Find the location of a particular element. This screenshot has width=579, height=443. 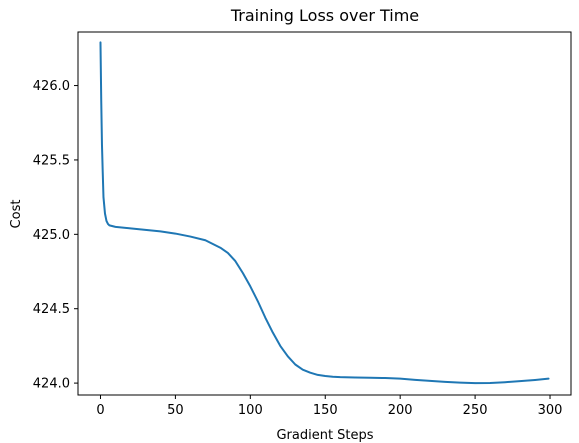

x-tick-label: 200 is located at coordinates (400, 410).